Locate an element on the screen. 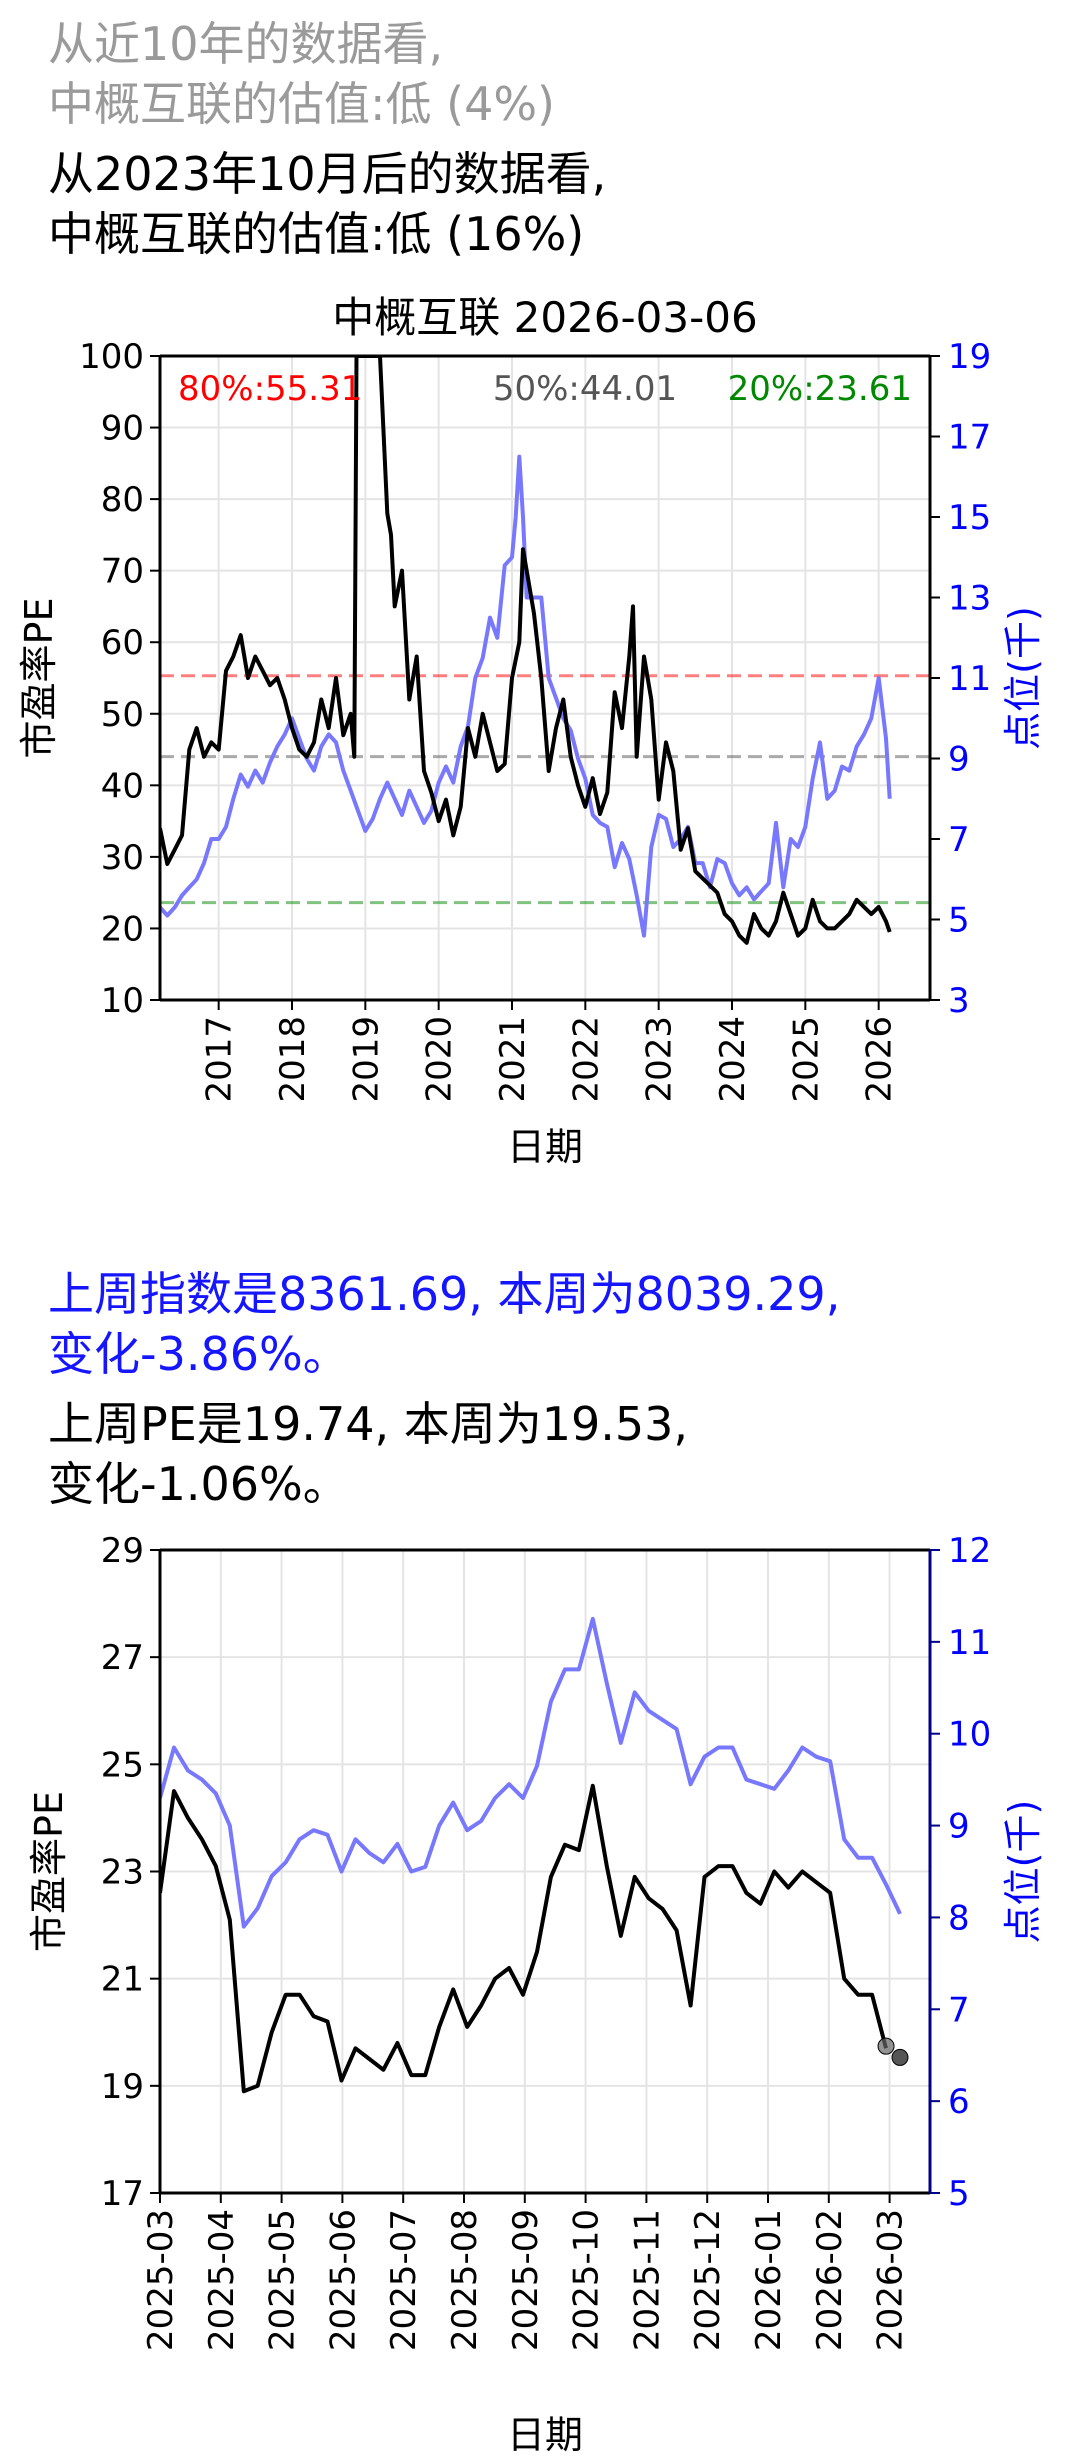 Image resolution: width=1080 pixels, height=2463 pixels. c2-y2tick-label: 8 is located at coordinates (959, 1918).